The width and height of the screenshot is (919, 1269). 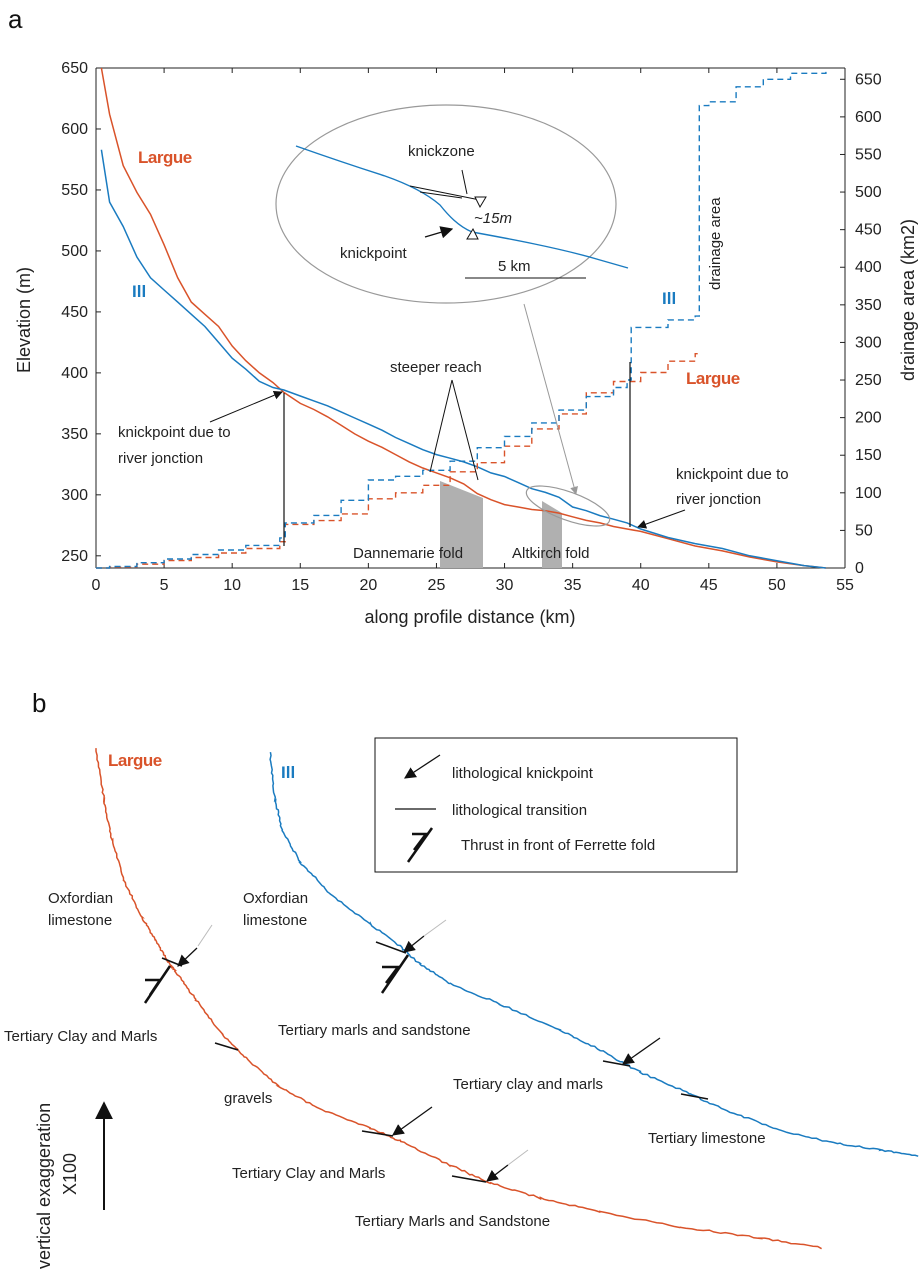 What do you see at coordinates (80, 1036) in the screenshot?
I see `largue-clay-marls: Tertiary Clay and Marls` at bounding box center [80, 1036].